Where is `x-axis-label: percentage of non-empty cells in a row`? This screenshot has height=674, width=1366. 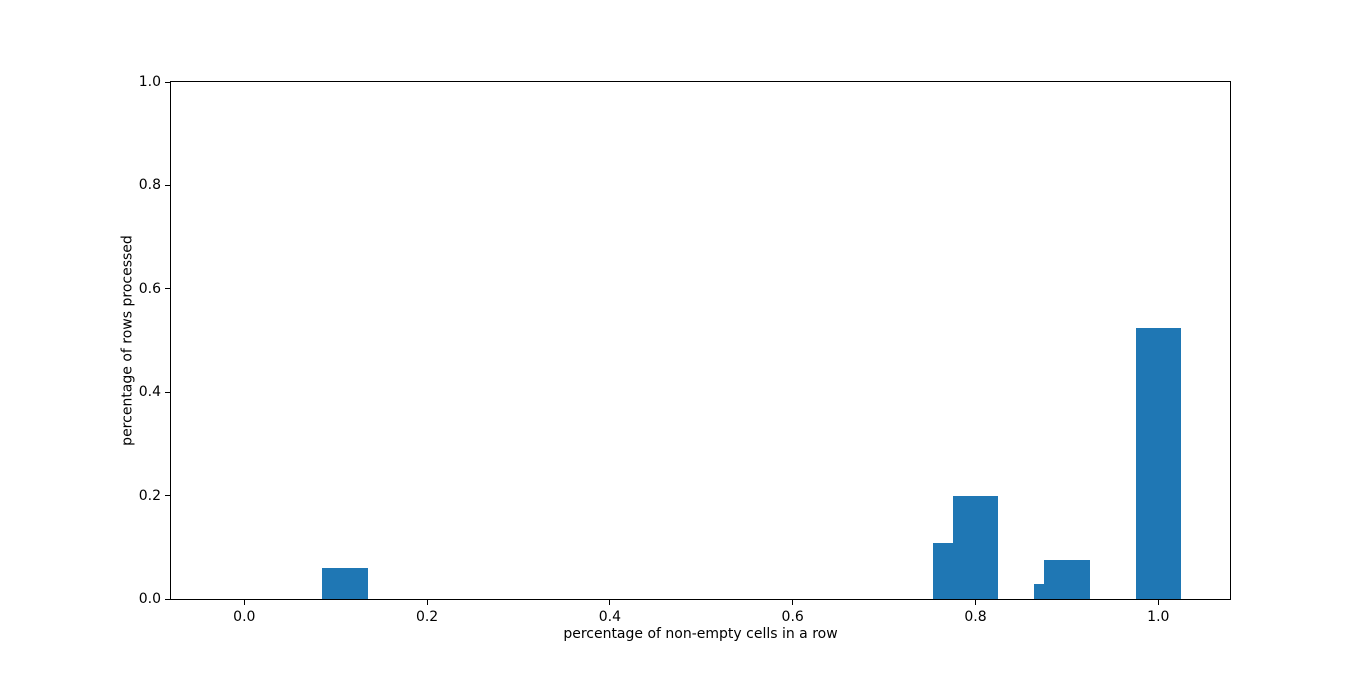
x-axis-label: percentage of non-empty cells in a row is located at coordinates (700, 634).